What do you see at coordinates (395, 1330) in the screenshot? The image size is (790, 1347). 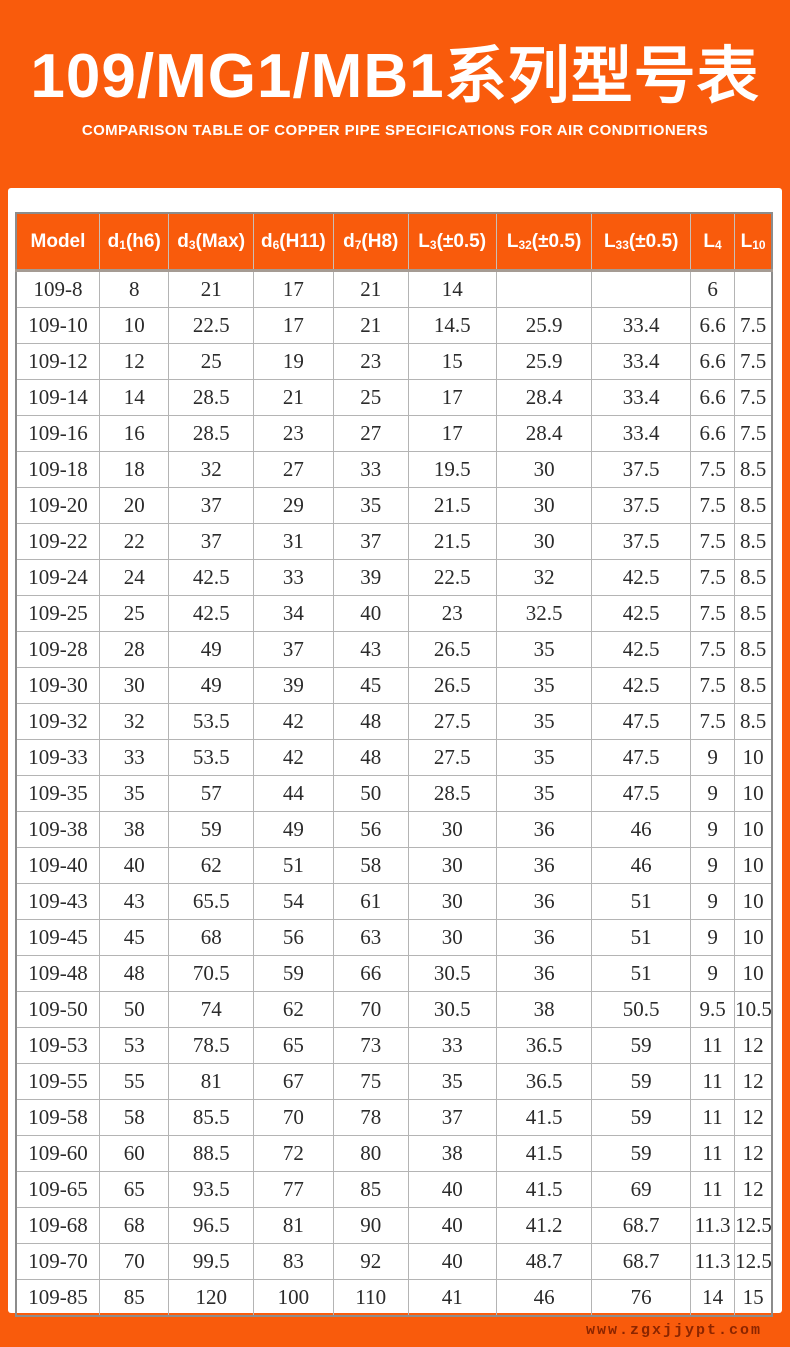 I see `footer: www.zgxjjypt.com` at bounding box center [395, 1330].